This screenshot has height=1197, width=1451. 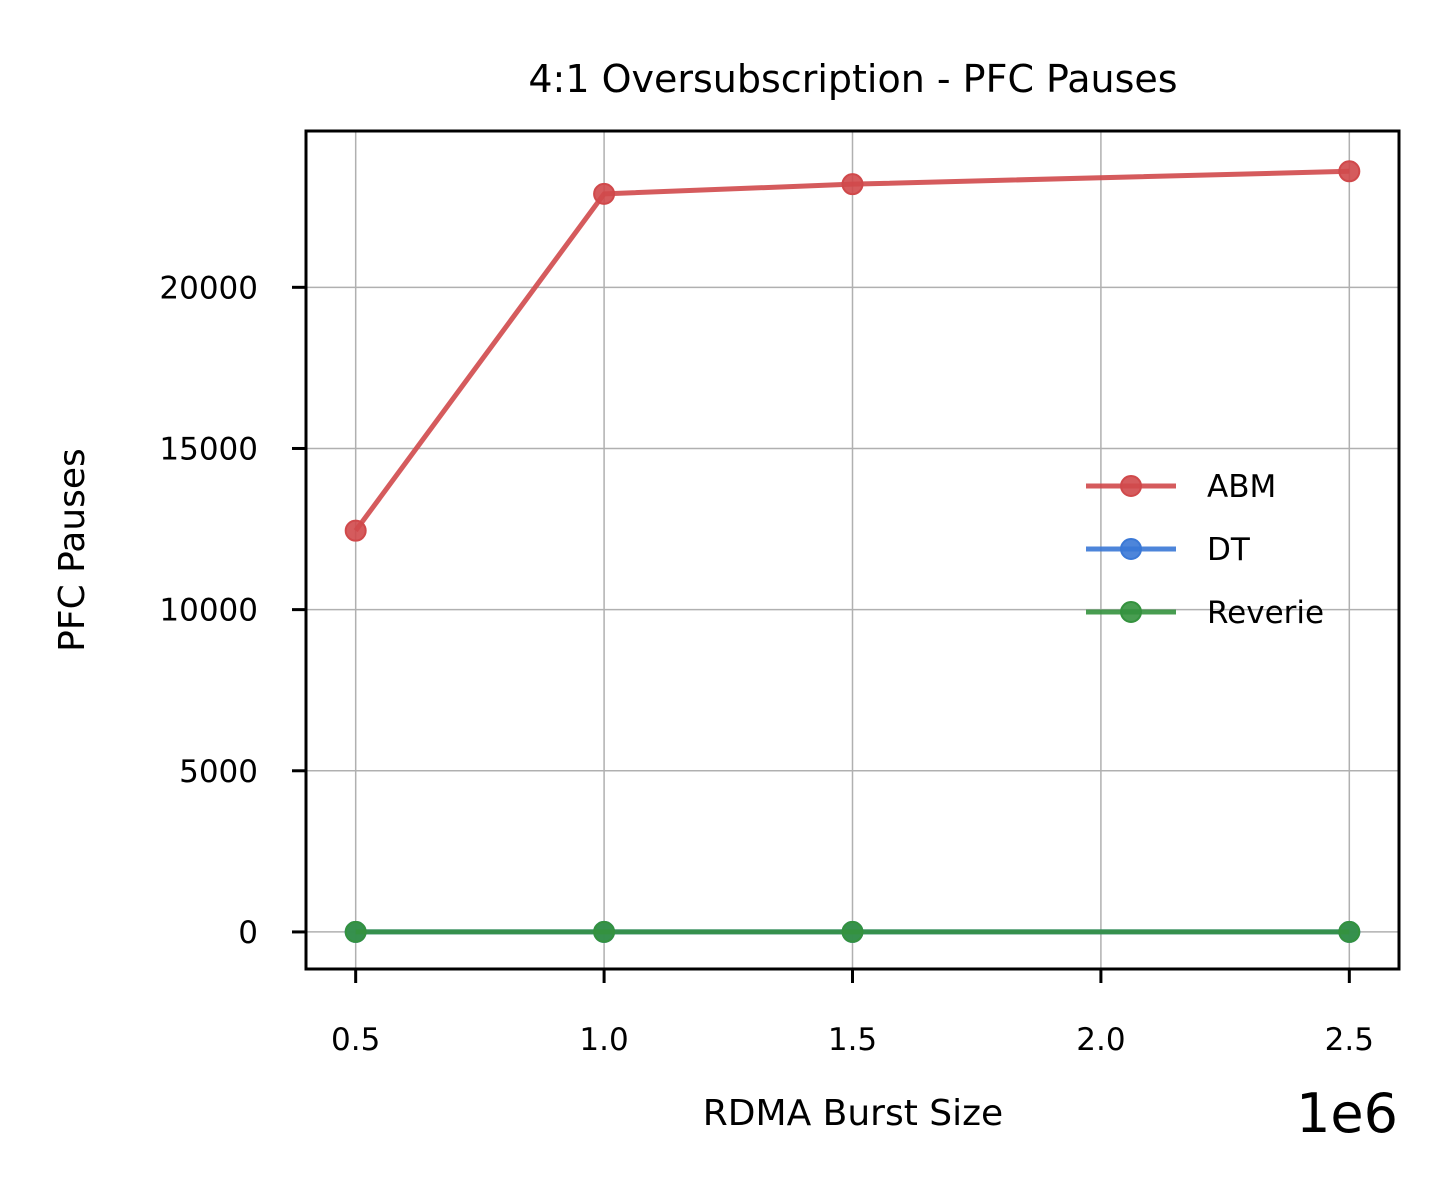 What do you see at coordinates (603, 1040) in the screenshot?
I see `x-tick-label: 1.0` at bounding box center [603, 1040].